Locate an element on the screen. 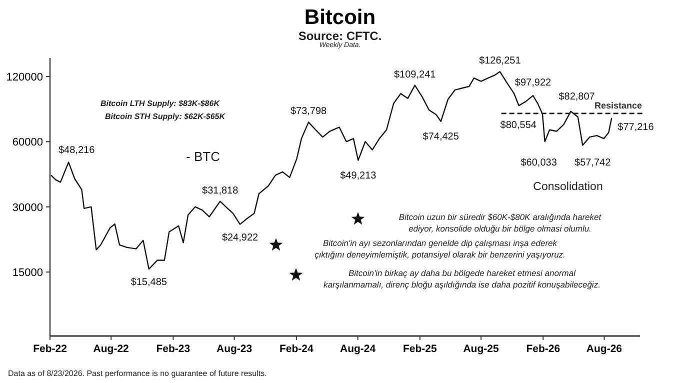 The width and height of the screenshot is (680, 383). x-tick-label: Feb-26 is located at coordinates (543, 349).